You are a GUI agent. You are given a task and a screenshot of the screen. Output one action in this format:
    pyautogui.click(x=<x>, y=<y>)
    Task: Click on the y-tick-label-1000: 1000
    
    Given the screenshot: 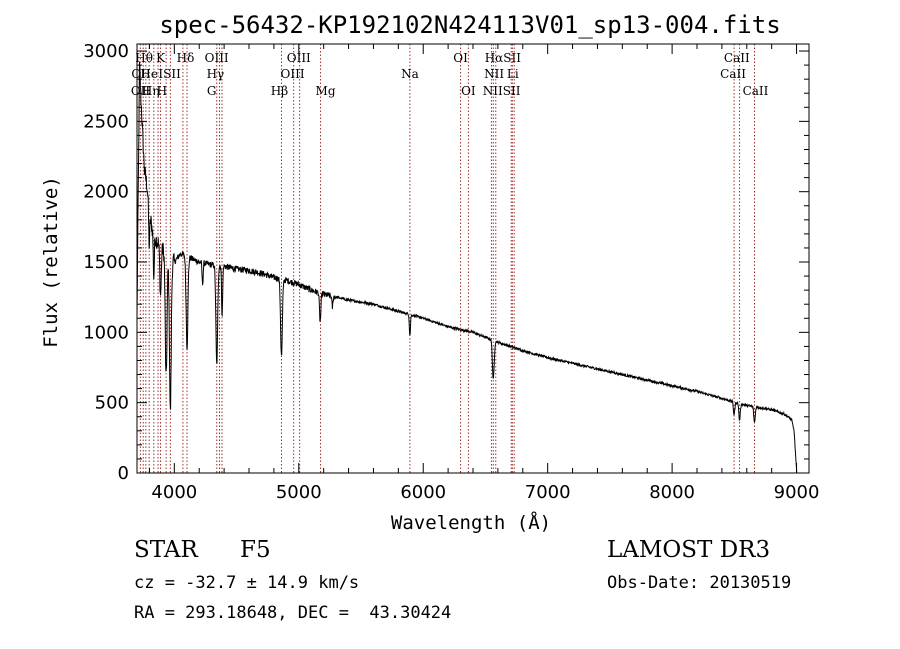 What is the action you would take?
    pyautogui.click(x=106, y=332)
    